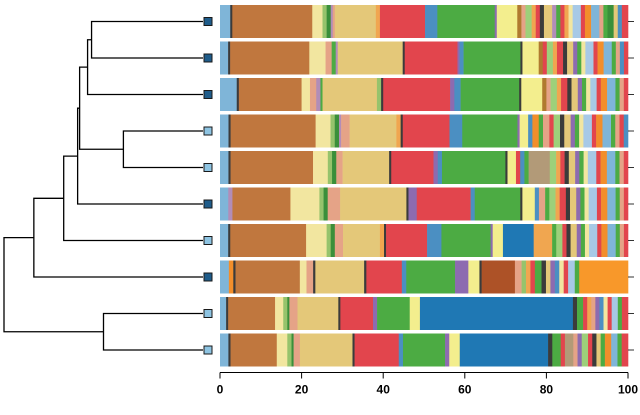 This screenshot has height=415, width=640. Describe the element at coordinates (614, 350) in the screenshot. I see `bar-segment-r10-s28` at that location.